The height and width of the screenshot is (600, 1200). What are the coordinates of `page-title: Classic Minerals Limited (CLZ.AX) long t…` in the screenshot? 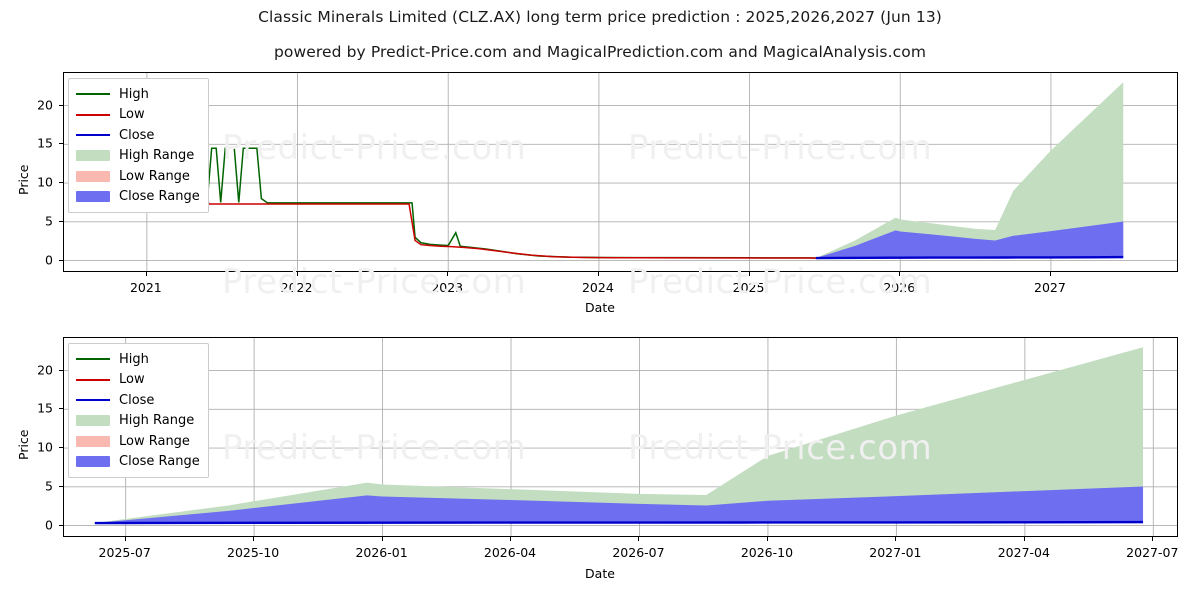 It's located at (600, 17).